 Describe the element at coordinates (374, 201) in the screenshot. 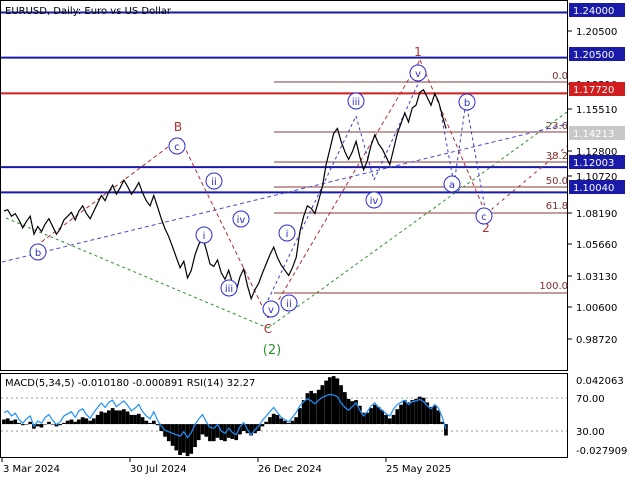

I see `label-iv-2: iv` at that location.